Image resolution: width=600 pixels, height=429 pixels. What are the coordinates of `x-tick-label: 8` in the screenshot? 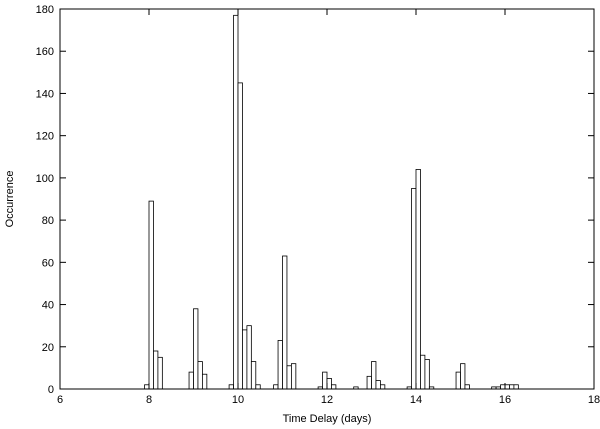 It's located at (149, 400).